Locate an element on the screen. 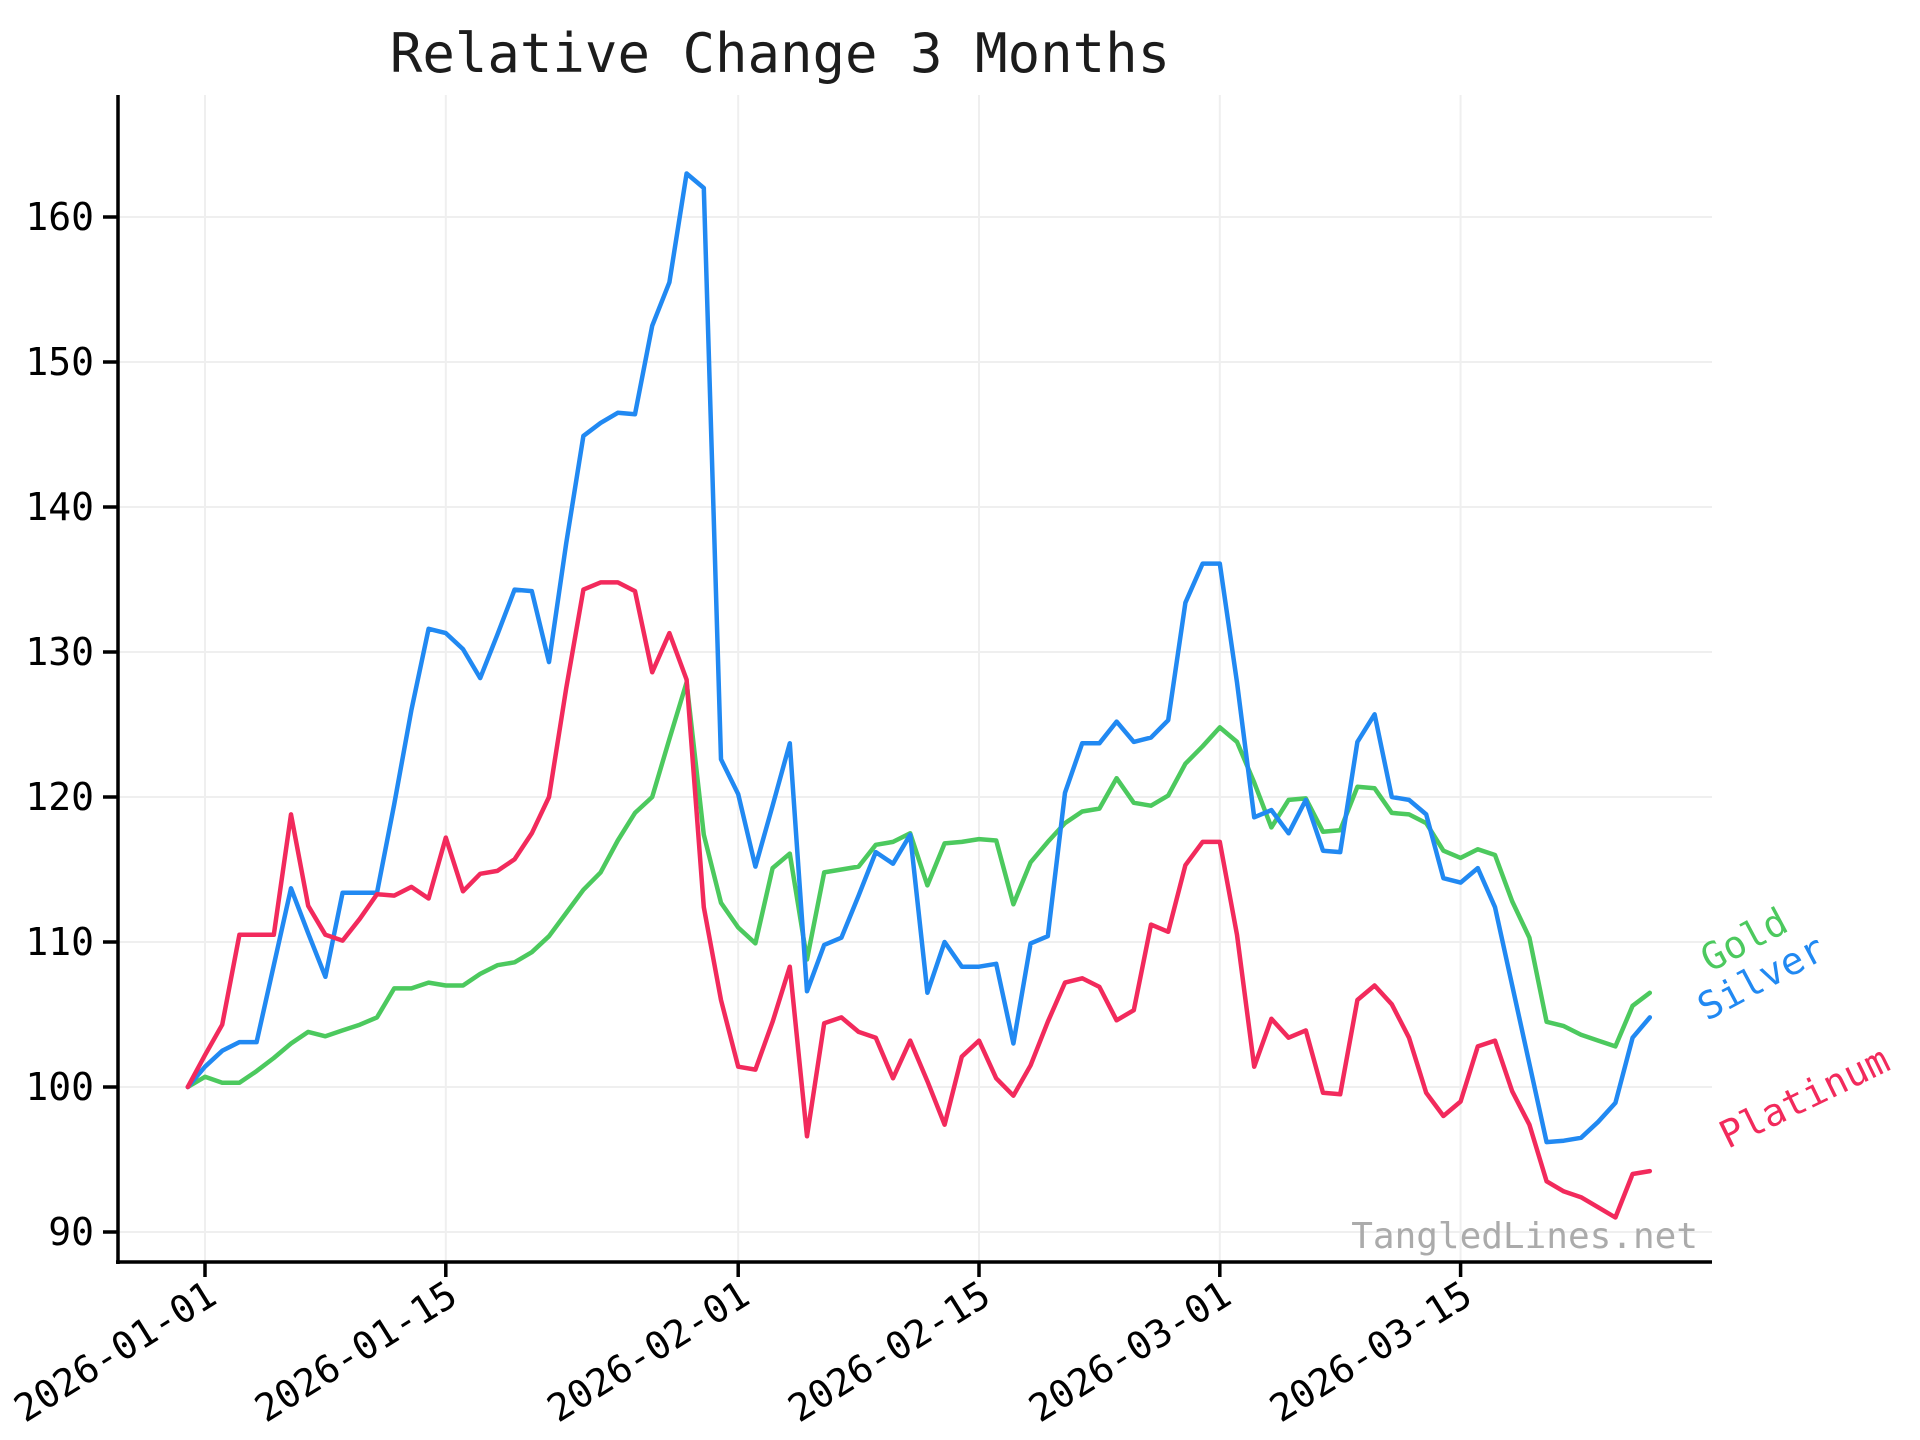 This screenshot has height=1440, width=1920. y-tick-label: 150 is located at coordinates (59, 362).